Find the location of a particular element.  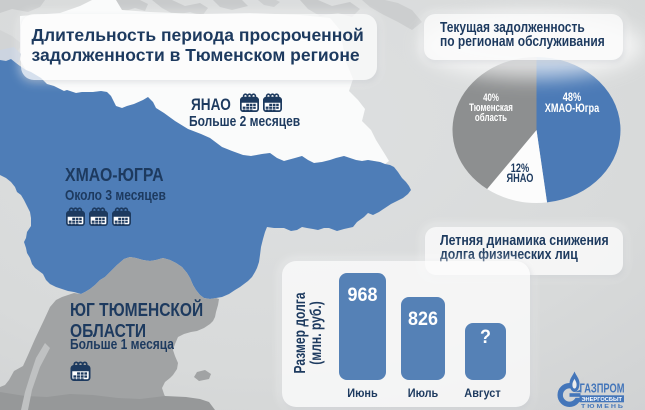

svg-text: ЭНЕРГОСБЫТ is located at coordinates (602, 399).